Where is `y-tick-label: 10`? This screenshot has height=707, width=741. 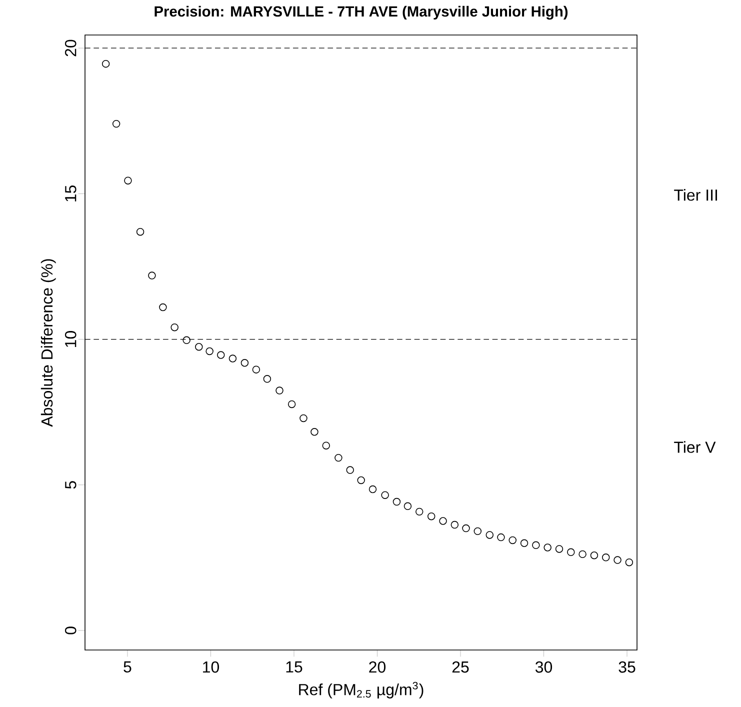
y-tick-label: 10 is located at coordinates (70, 339).